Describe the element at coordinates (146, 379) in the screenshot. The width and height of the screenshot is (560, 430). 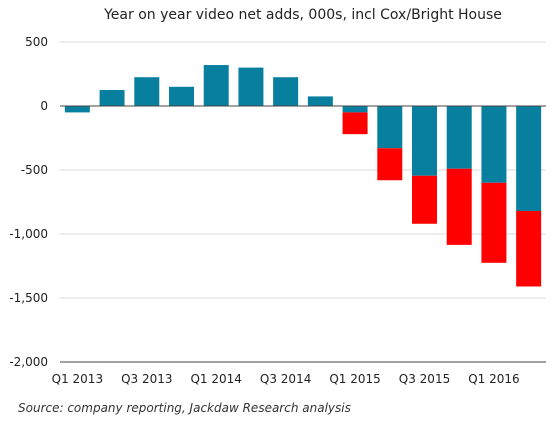
I see `x-tick-label: Q3 2013` at that location.